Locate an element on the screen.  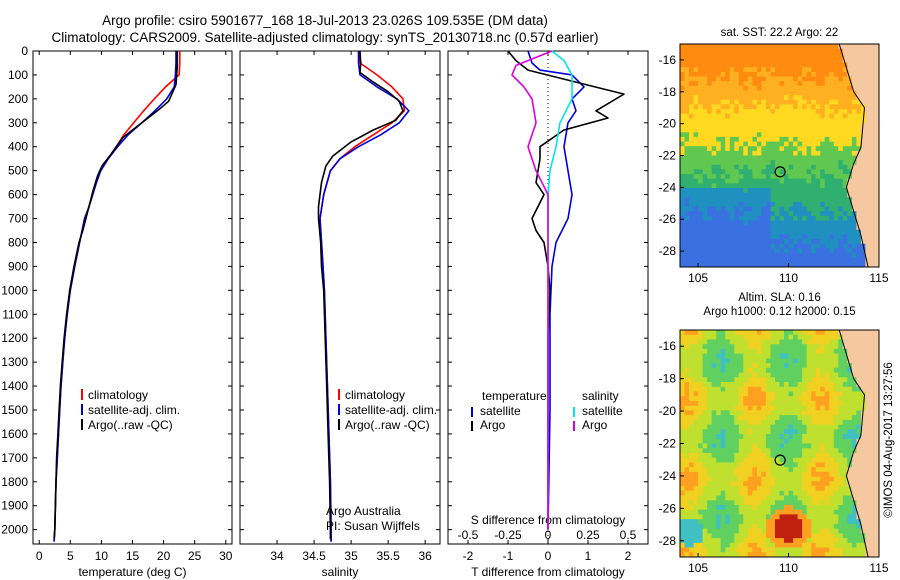
sst_map-ytick-label: -26 is located at coordinates (668, 219).